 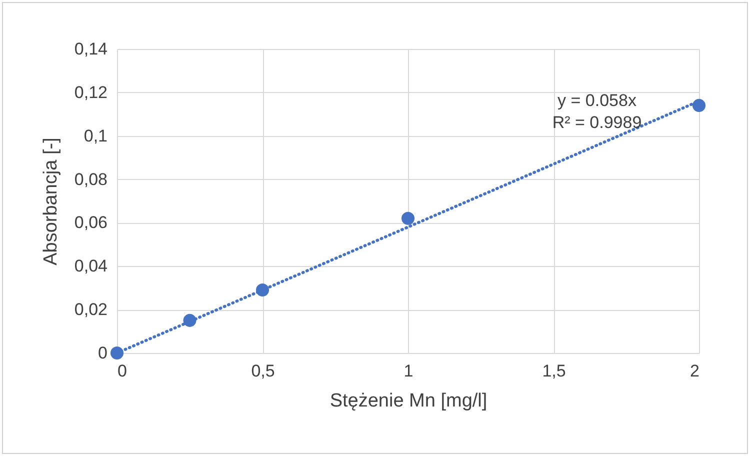 I want to click on y-tick-label: 0,1, so click(x=96, y=136).